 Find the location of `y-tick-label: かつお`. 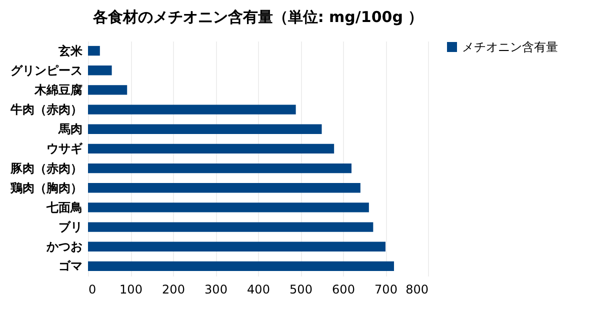

y-tick-label: かつお is located at coordinates (64, 247).